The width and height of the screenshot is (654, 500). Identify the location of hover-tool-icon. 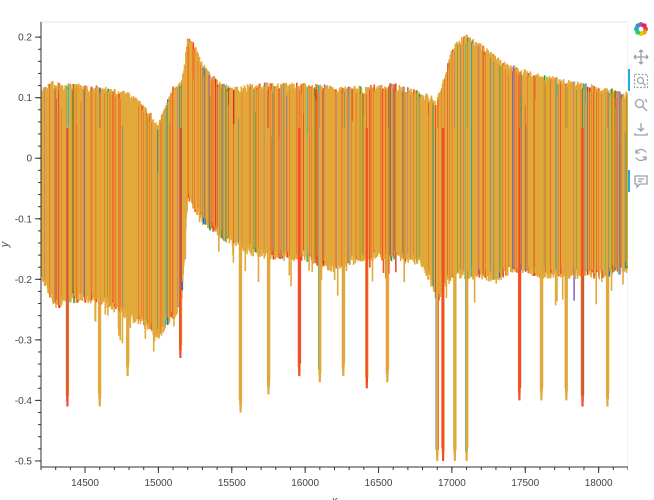
(641, 181).